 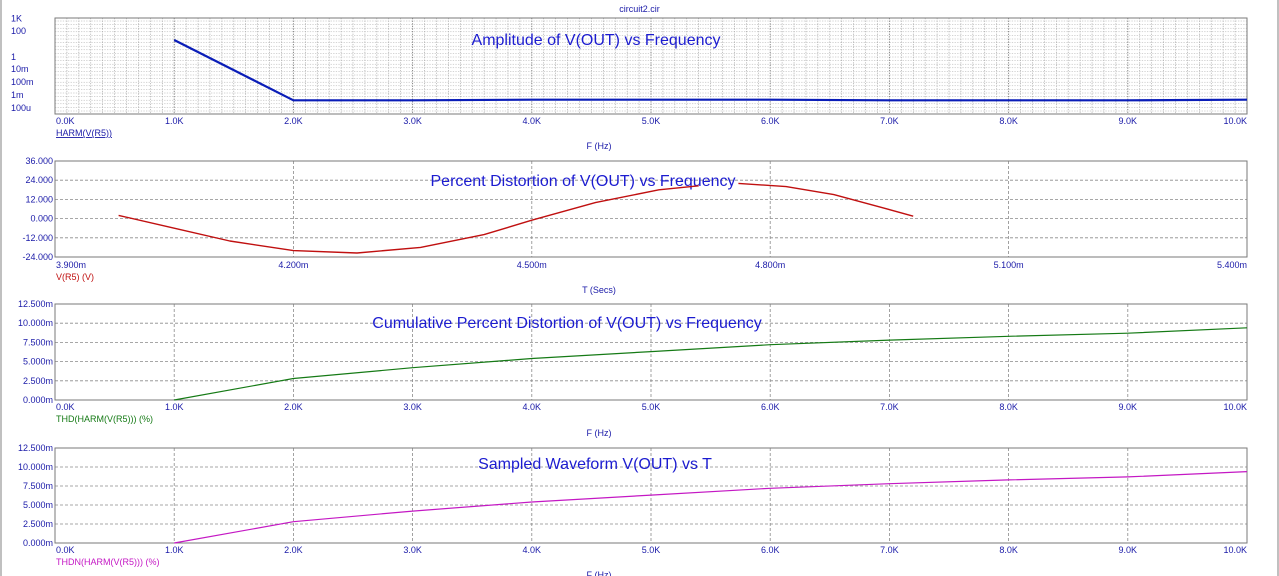 I want to click on x-tick-label: 4.200m, so click(x=293, y=265).